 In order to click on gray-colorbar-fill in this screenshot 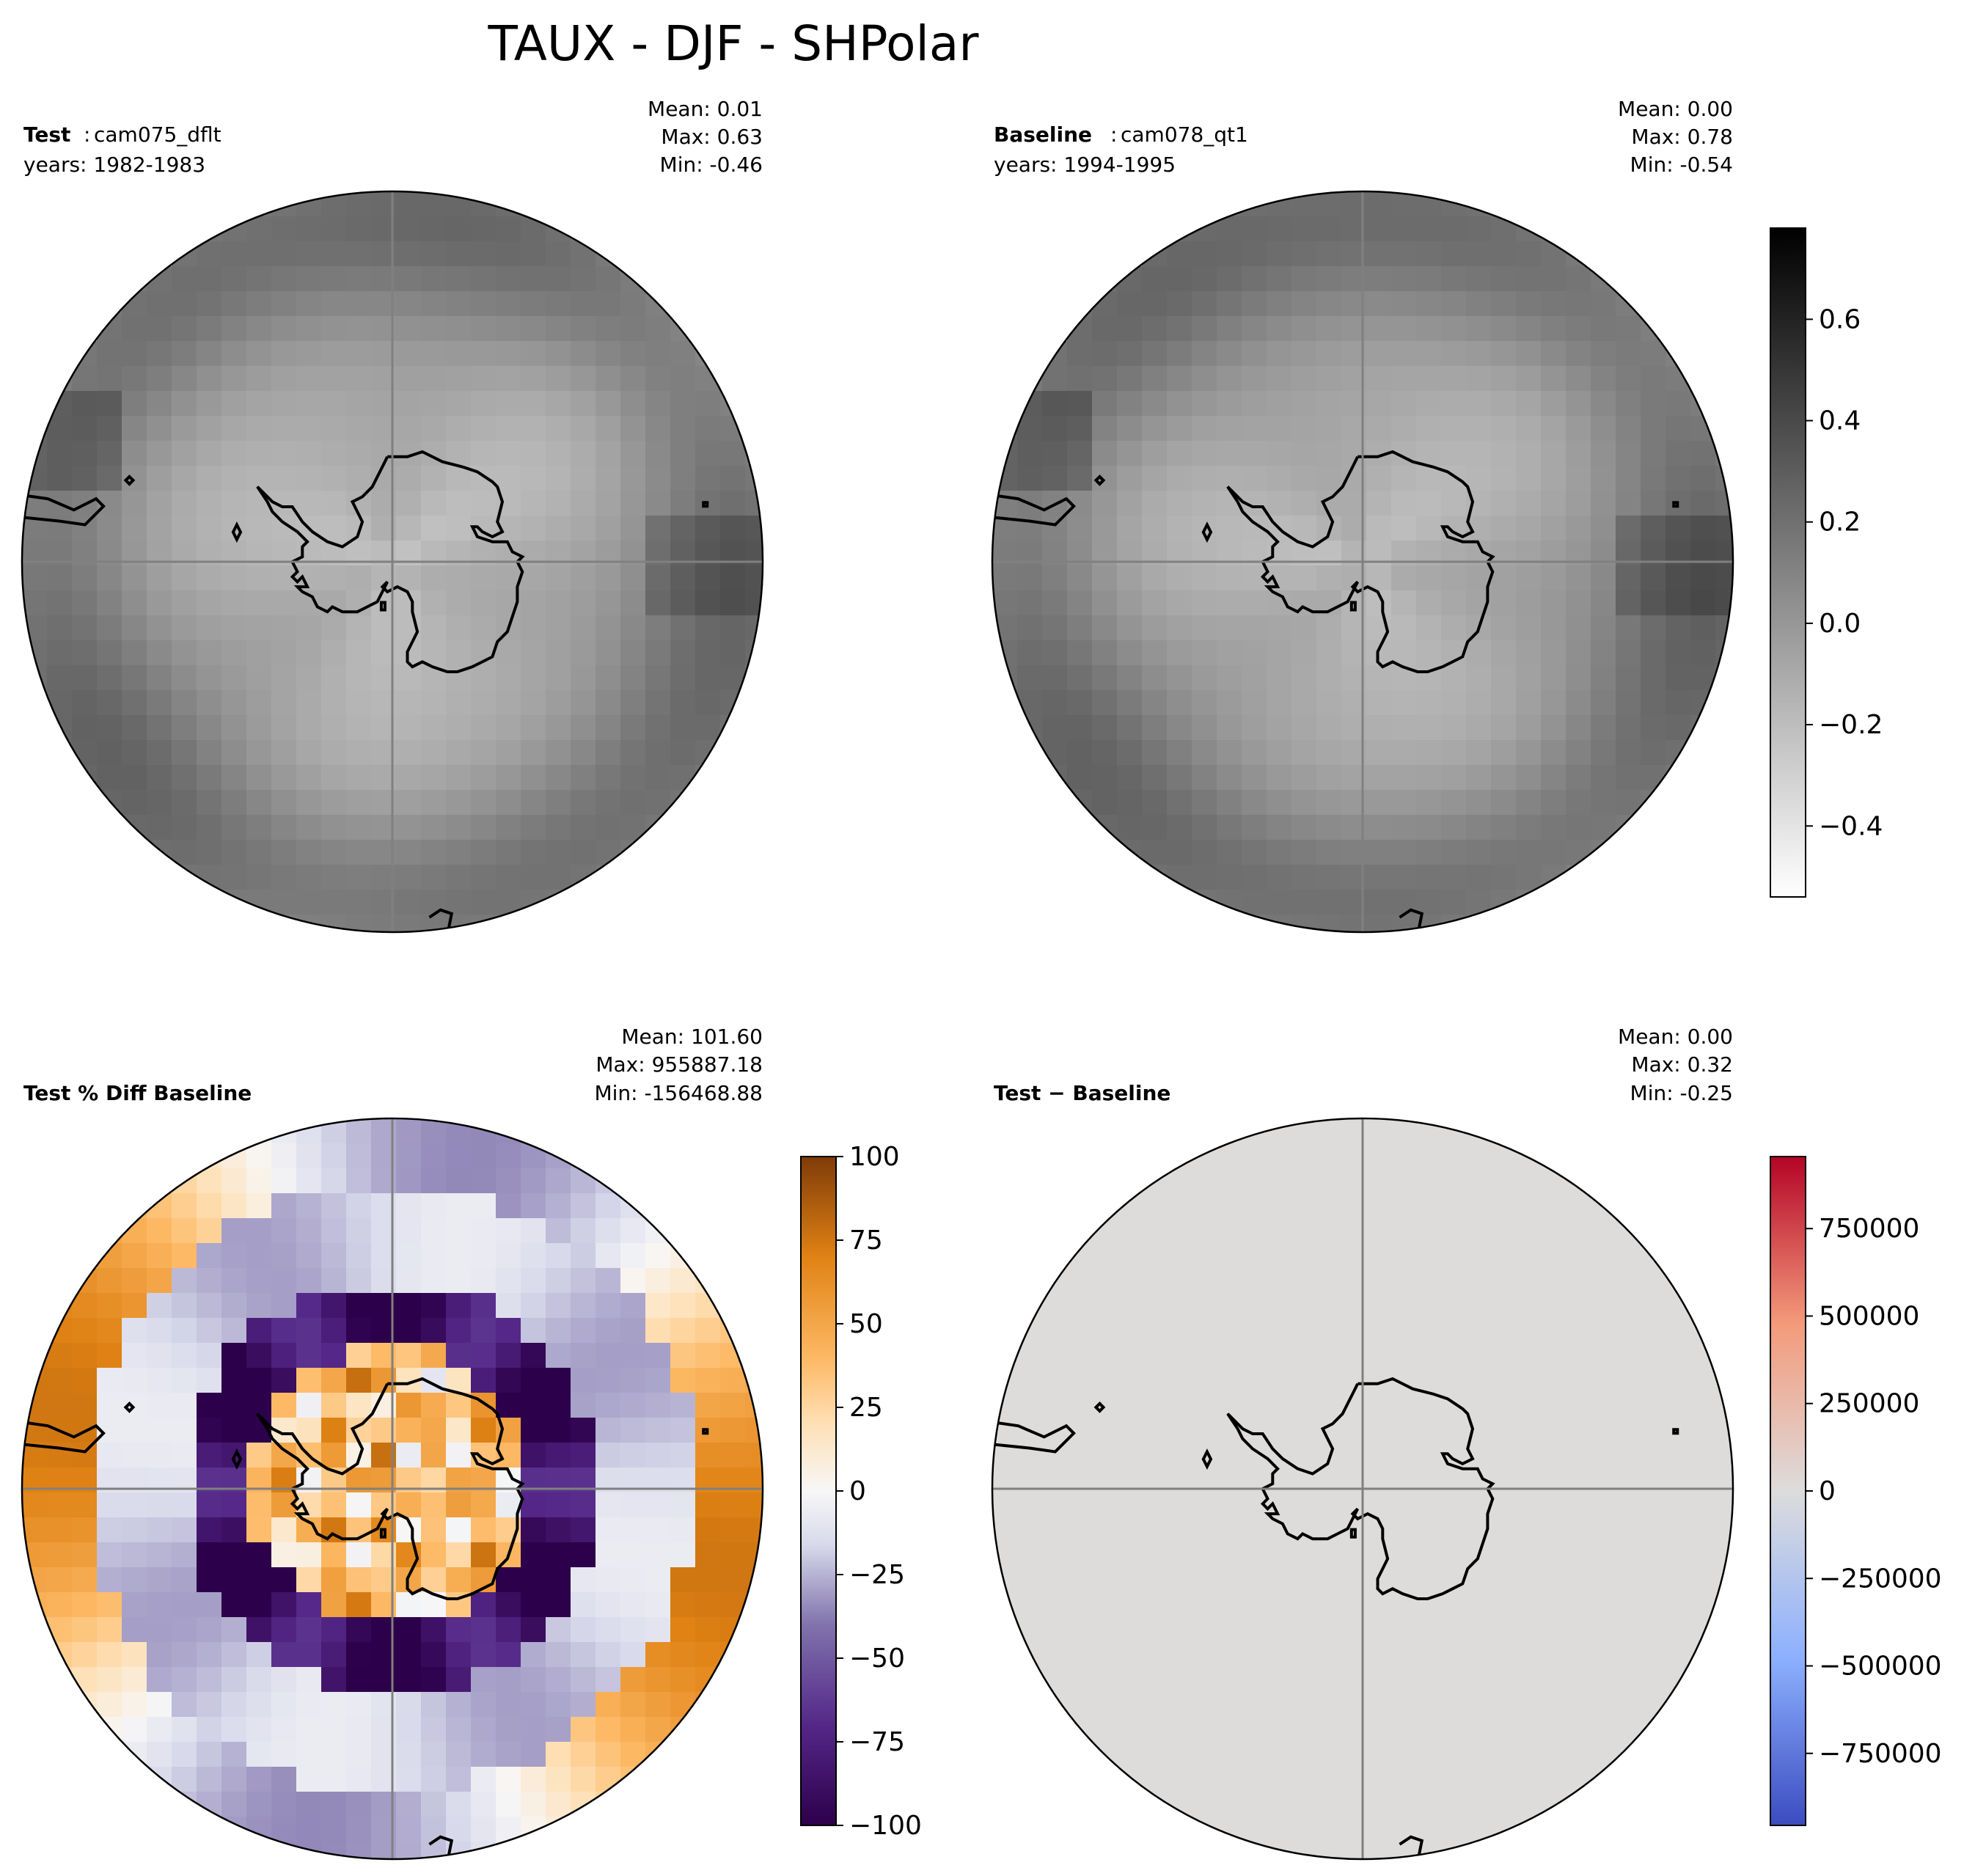, I will do `click(1788, 562)`.